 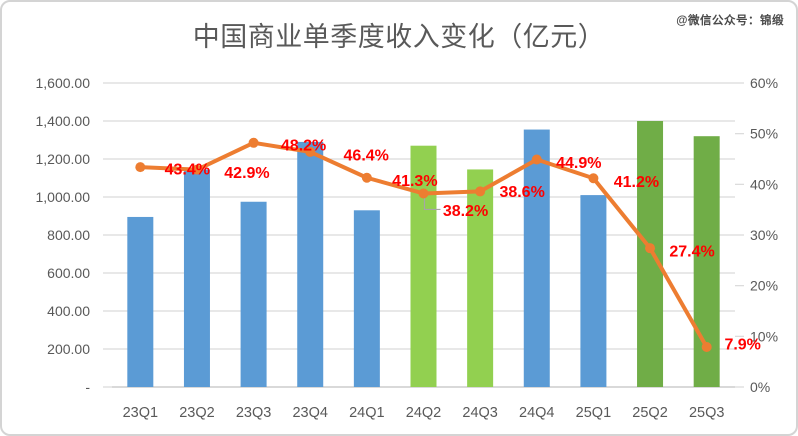 What do you see at coordinates (730, 21) in the screenshot?
I see `watermark-text: @微信公众号：锦缎` at bounding box center [730, 21].